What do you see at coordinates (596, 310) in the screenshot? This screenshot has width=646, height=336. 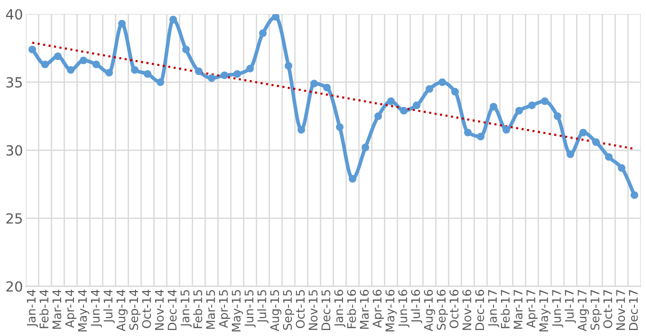 I see `x-tick-label: Sep-17` at bounding box center [596, 310].